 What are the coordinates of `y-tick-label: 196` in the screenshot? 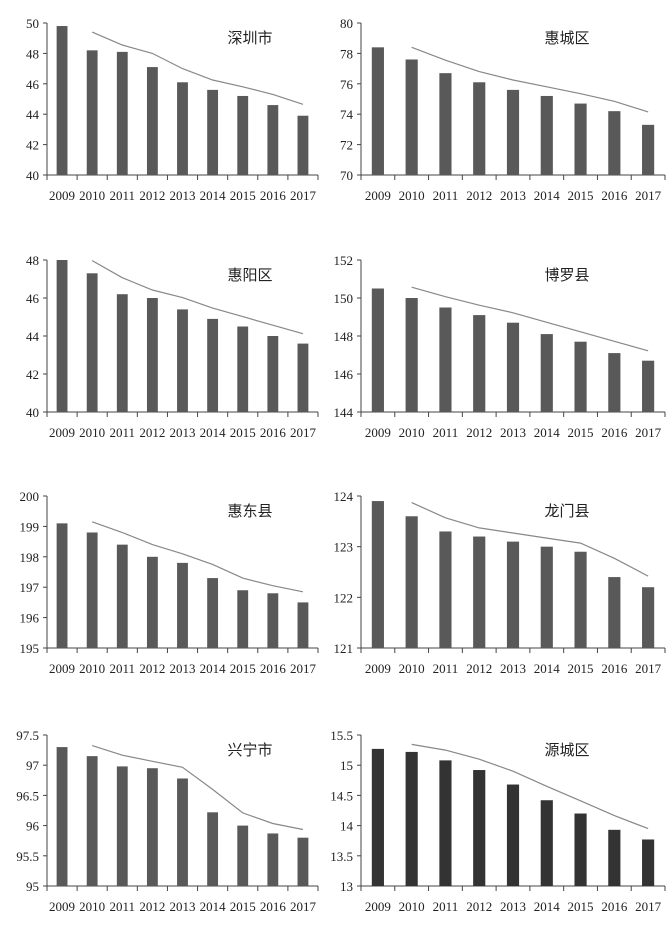 It's located at (30, 618).